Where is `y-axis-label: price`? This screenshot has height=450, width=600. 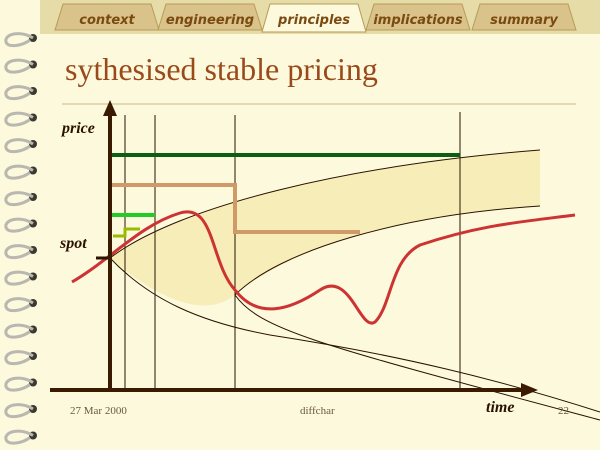
y-axis-label: price is located at coordinates (77, 128).